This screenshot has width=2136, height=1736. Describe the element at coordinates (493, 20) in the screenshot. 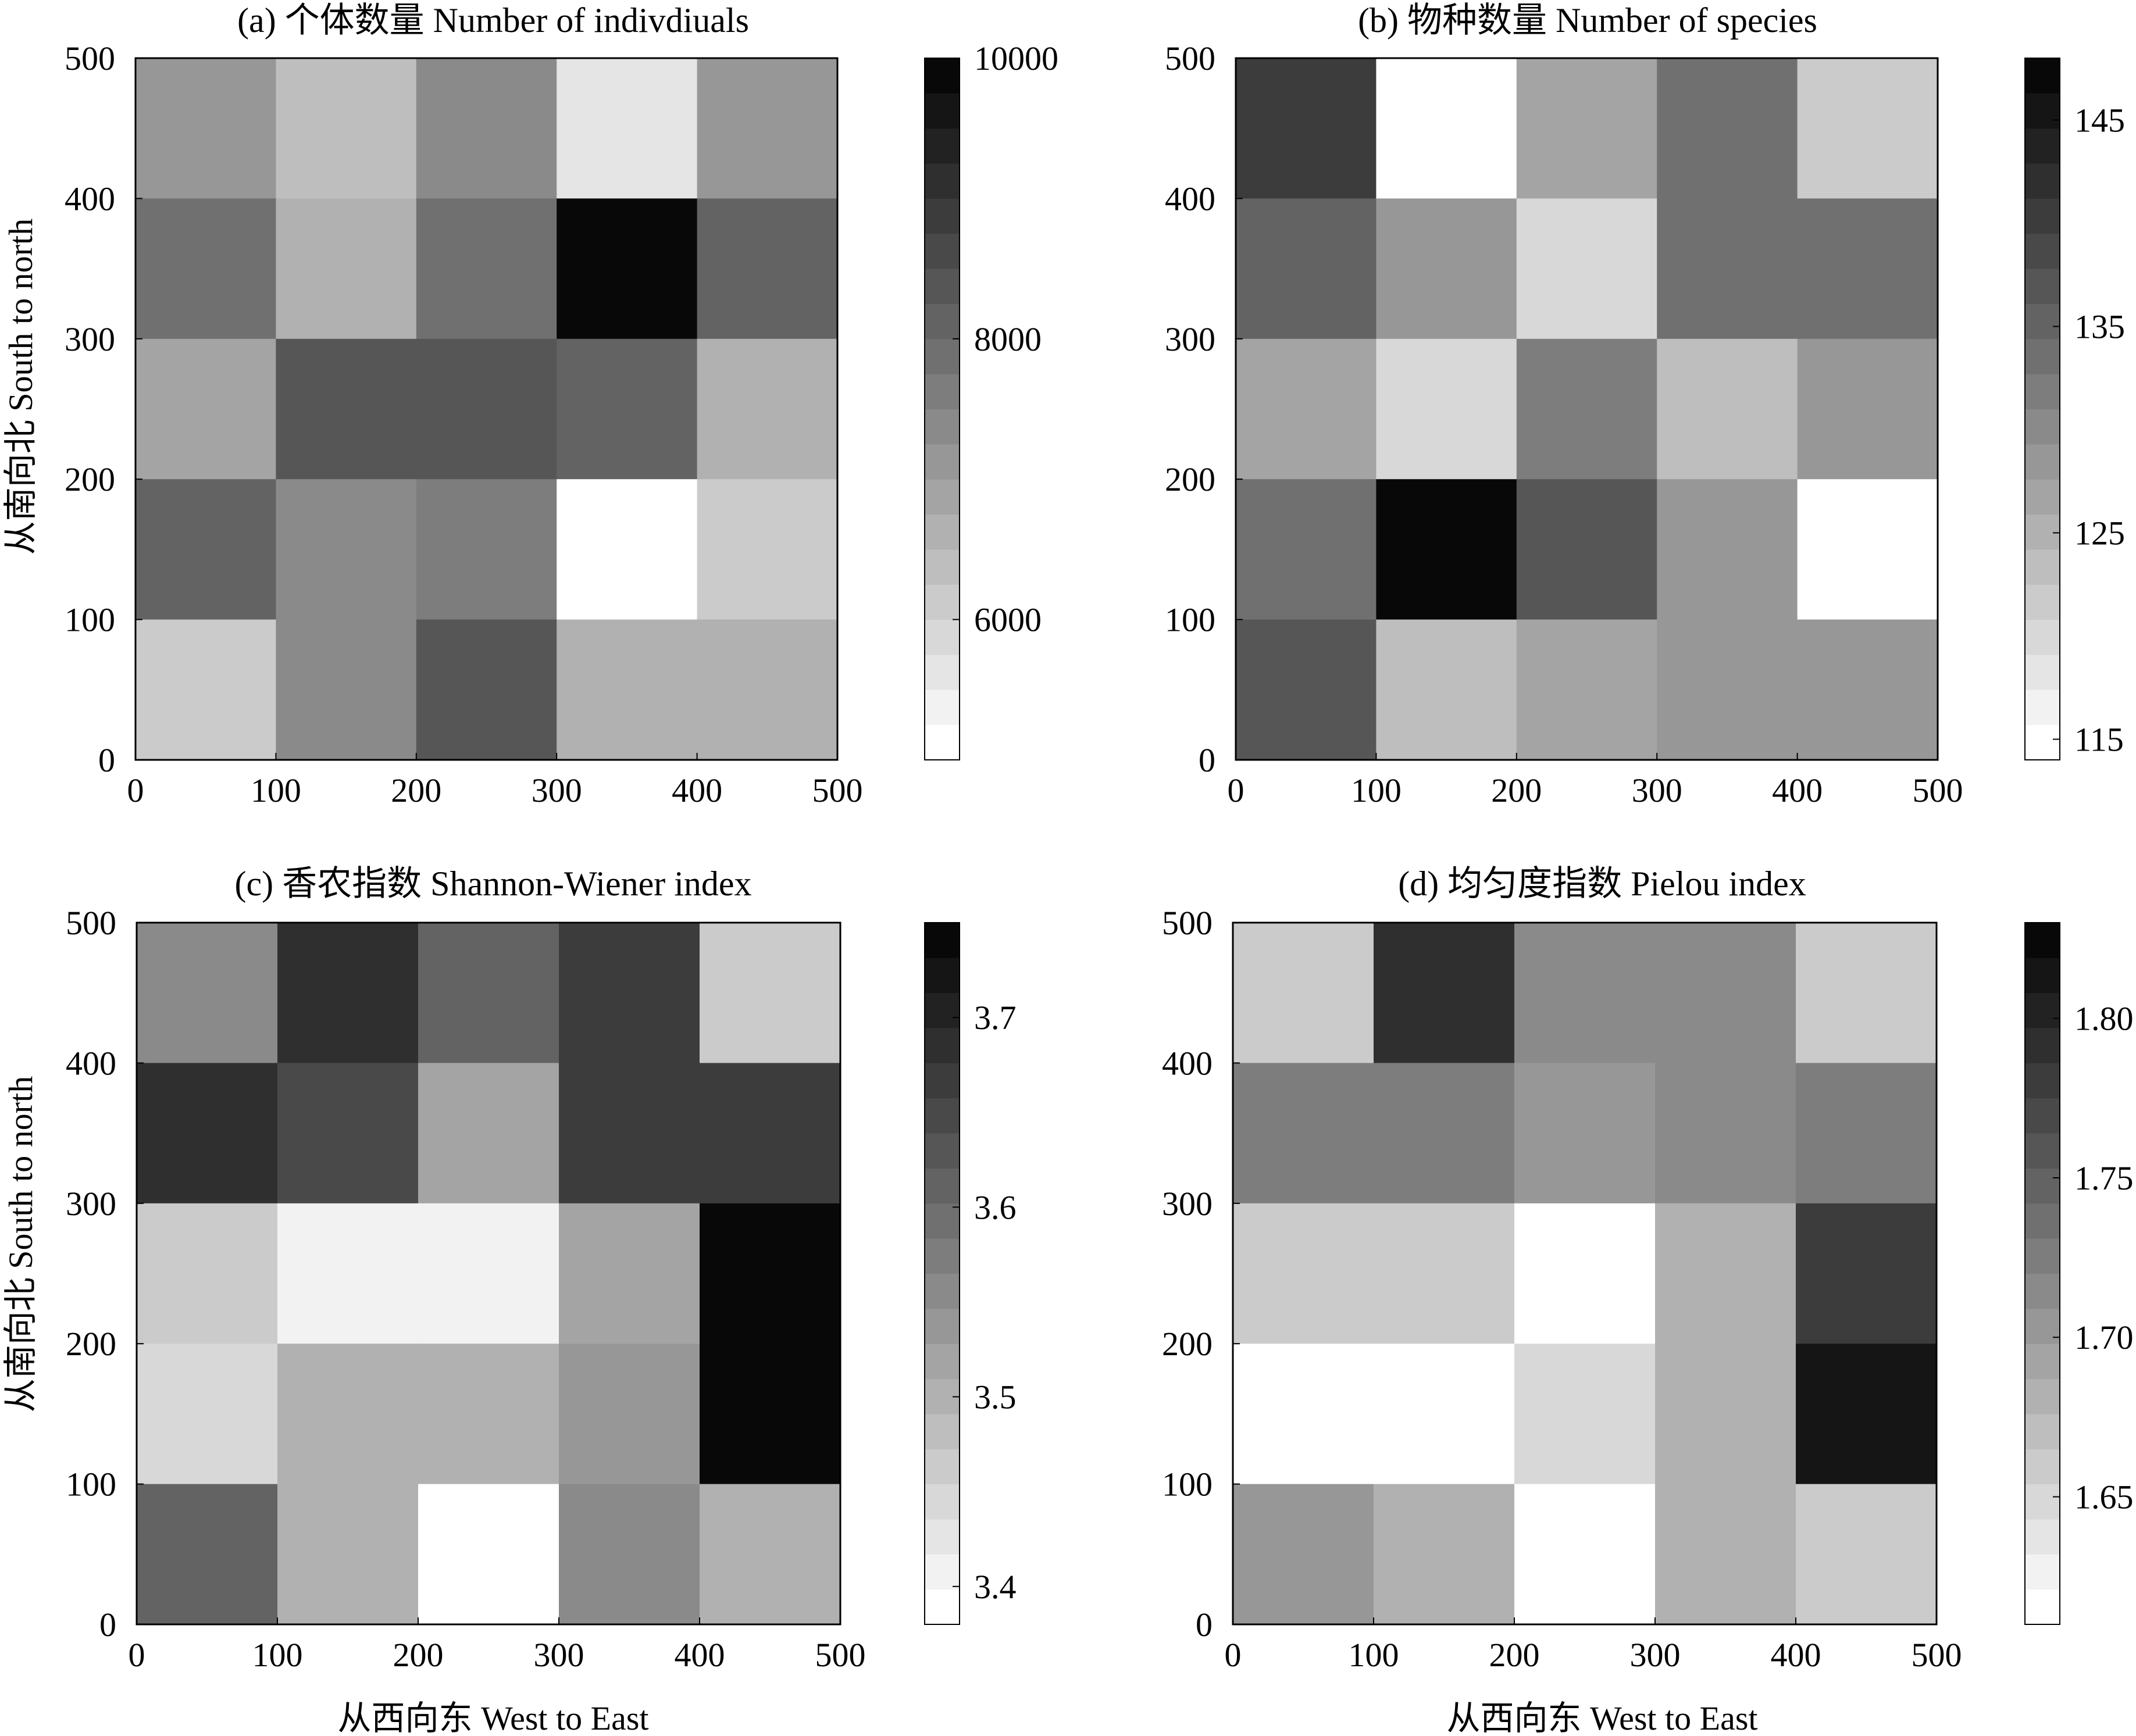

I see `panel-title: (a) 个体数量 Number of indivdiuals` at that location.